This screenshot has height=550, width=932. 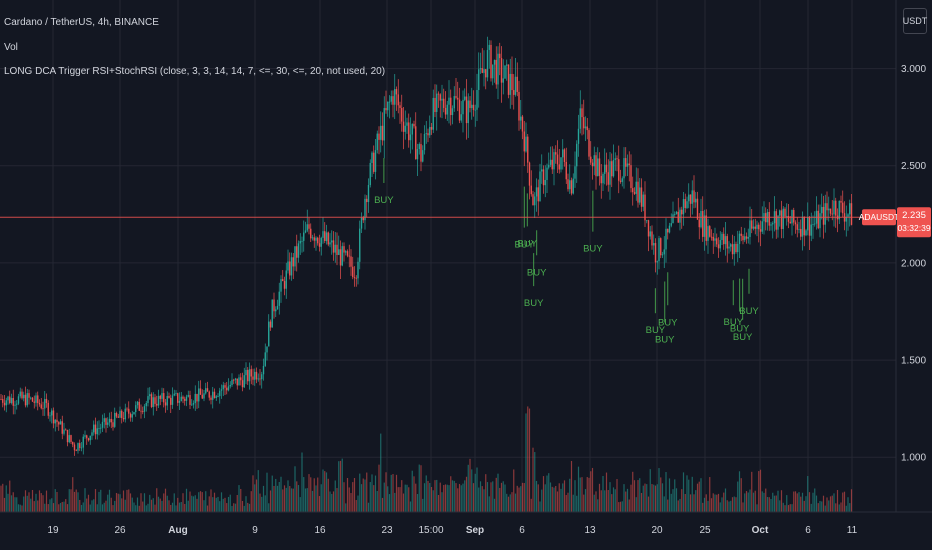 I want to click on price-scale: 3.000 2.500 2.000 1.500 1.000, so click(x=913, y=264).